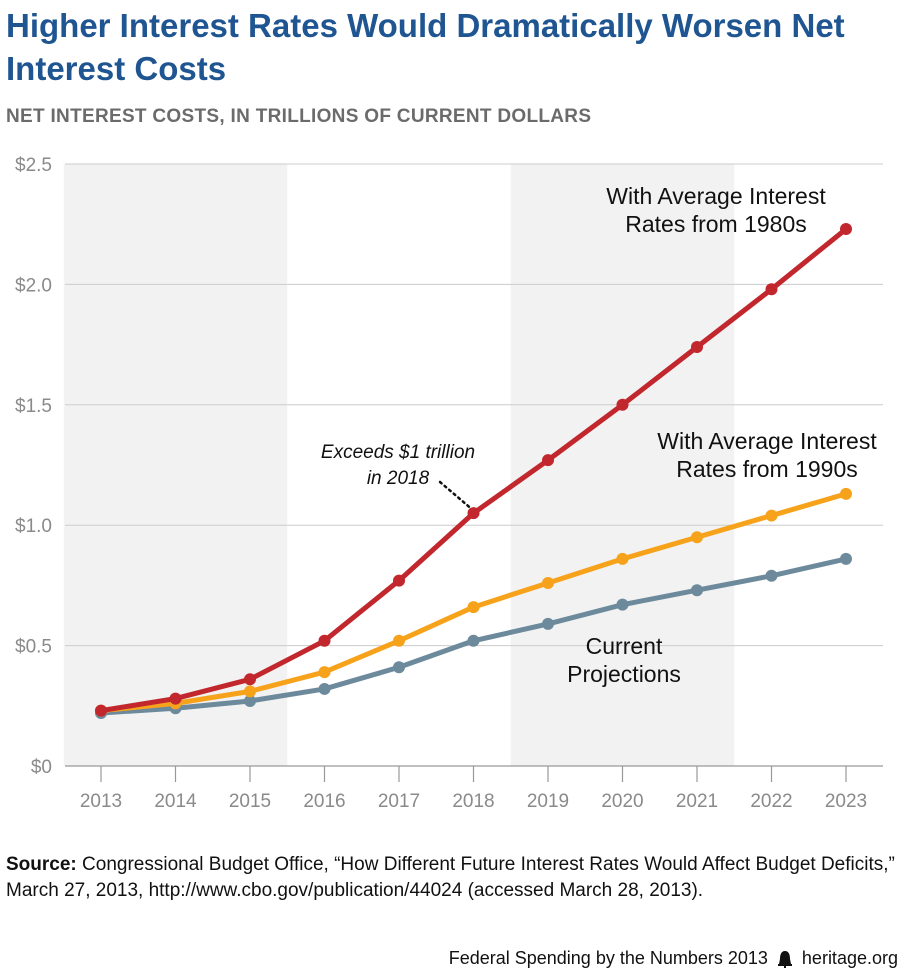 The width and height of the screenshot is (906, 978). I want to click on series-label: Current Projections, so click(624, 660).